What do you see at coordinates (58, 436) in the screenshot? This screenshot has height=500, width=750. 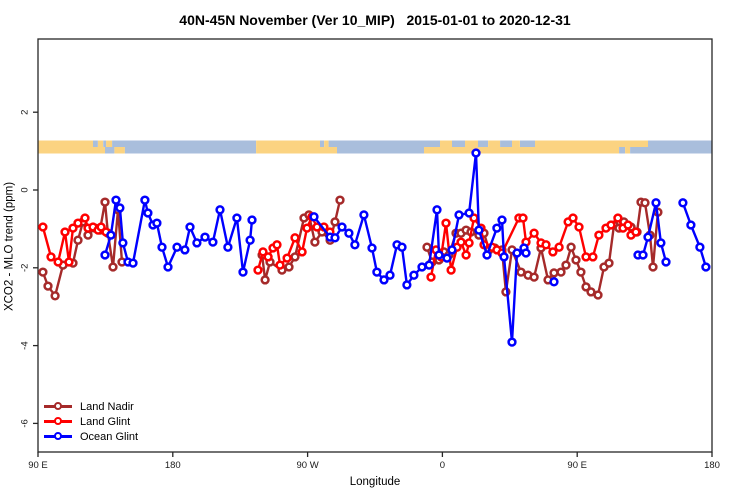 I see `ocean-glint-swatch-icon` at bounding box center [58, 436].